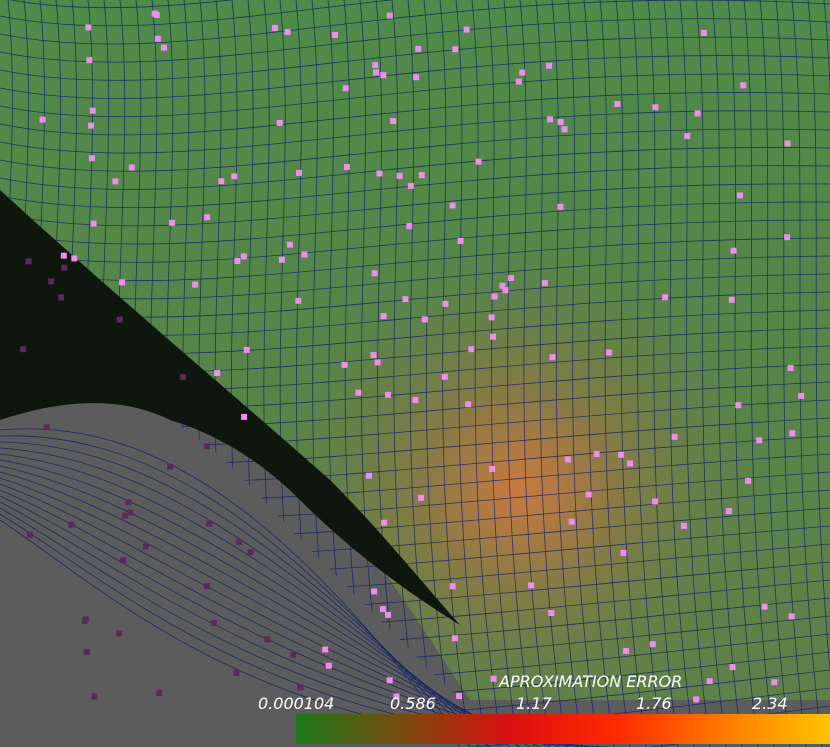  What do you see at coordinates (296, 703) in the screenshot?
I see `legend-tick-0: 0.000104` at bounding box center [296, 703].